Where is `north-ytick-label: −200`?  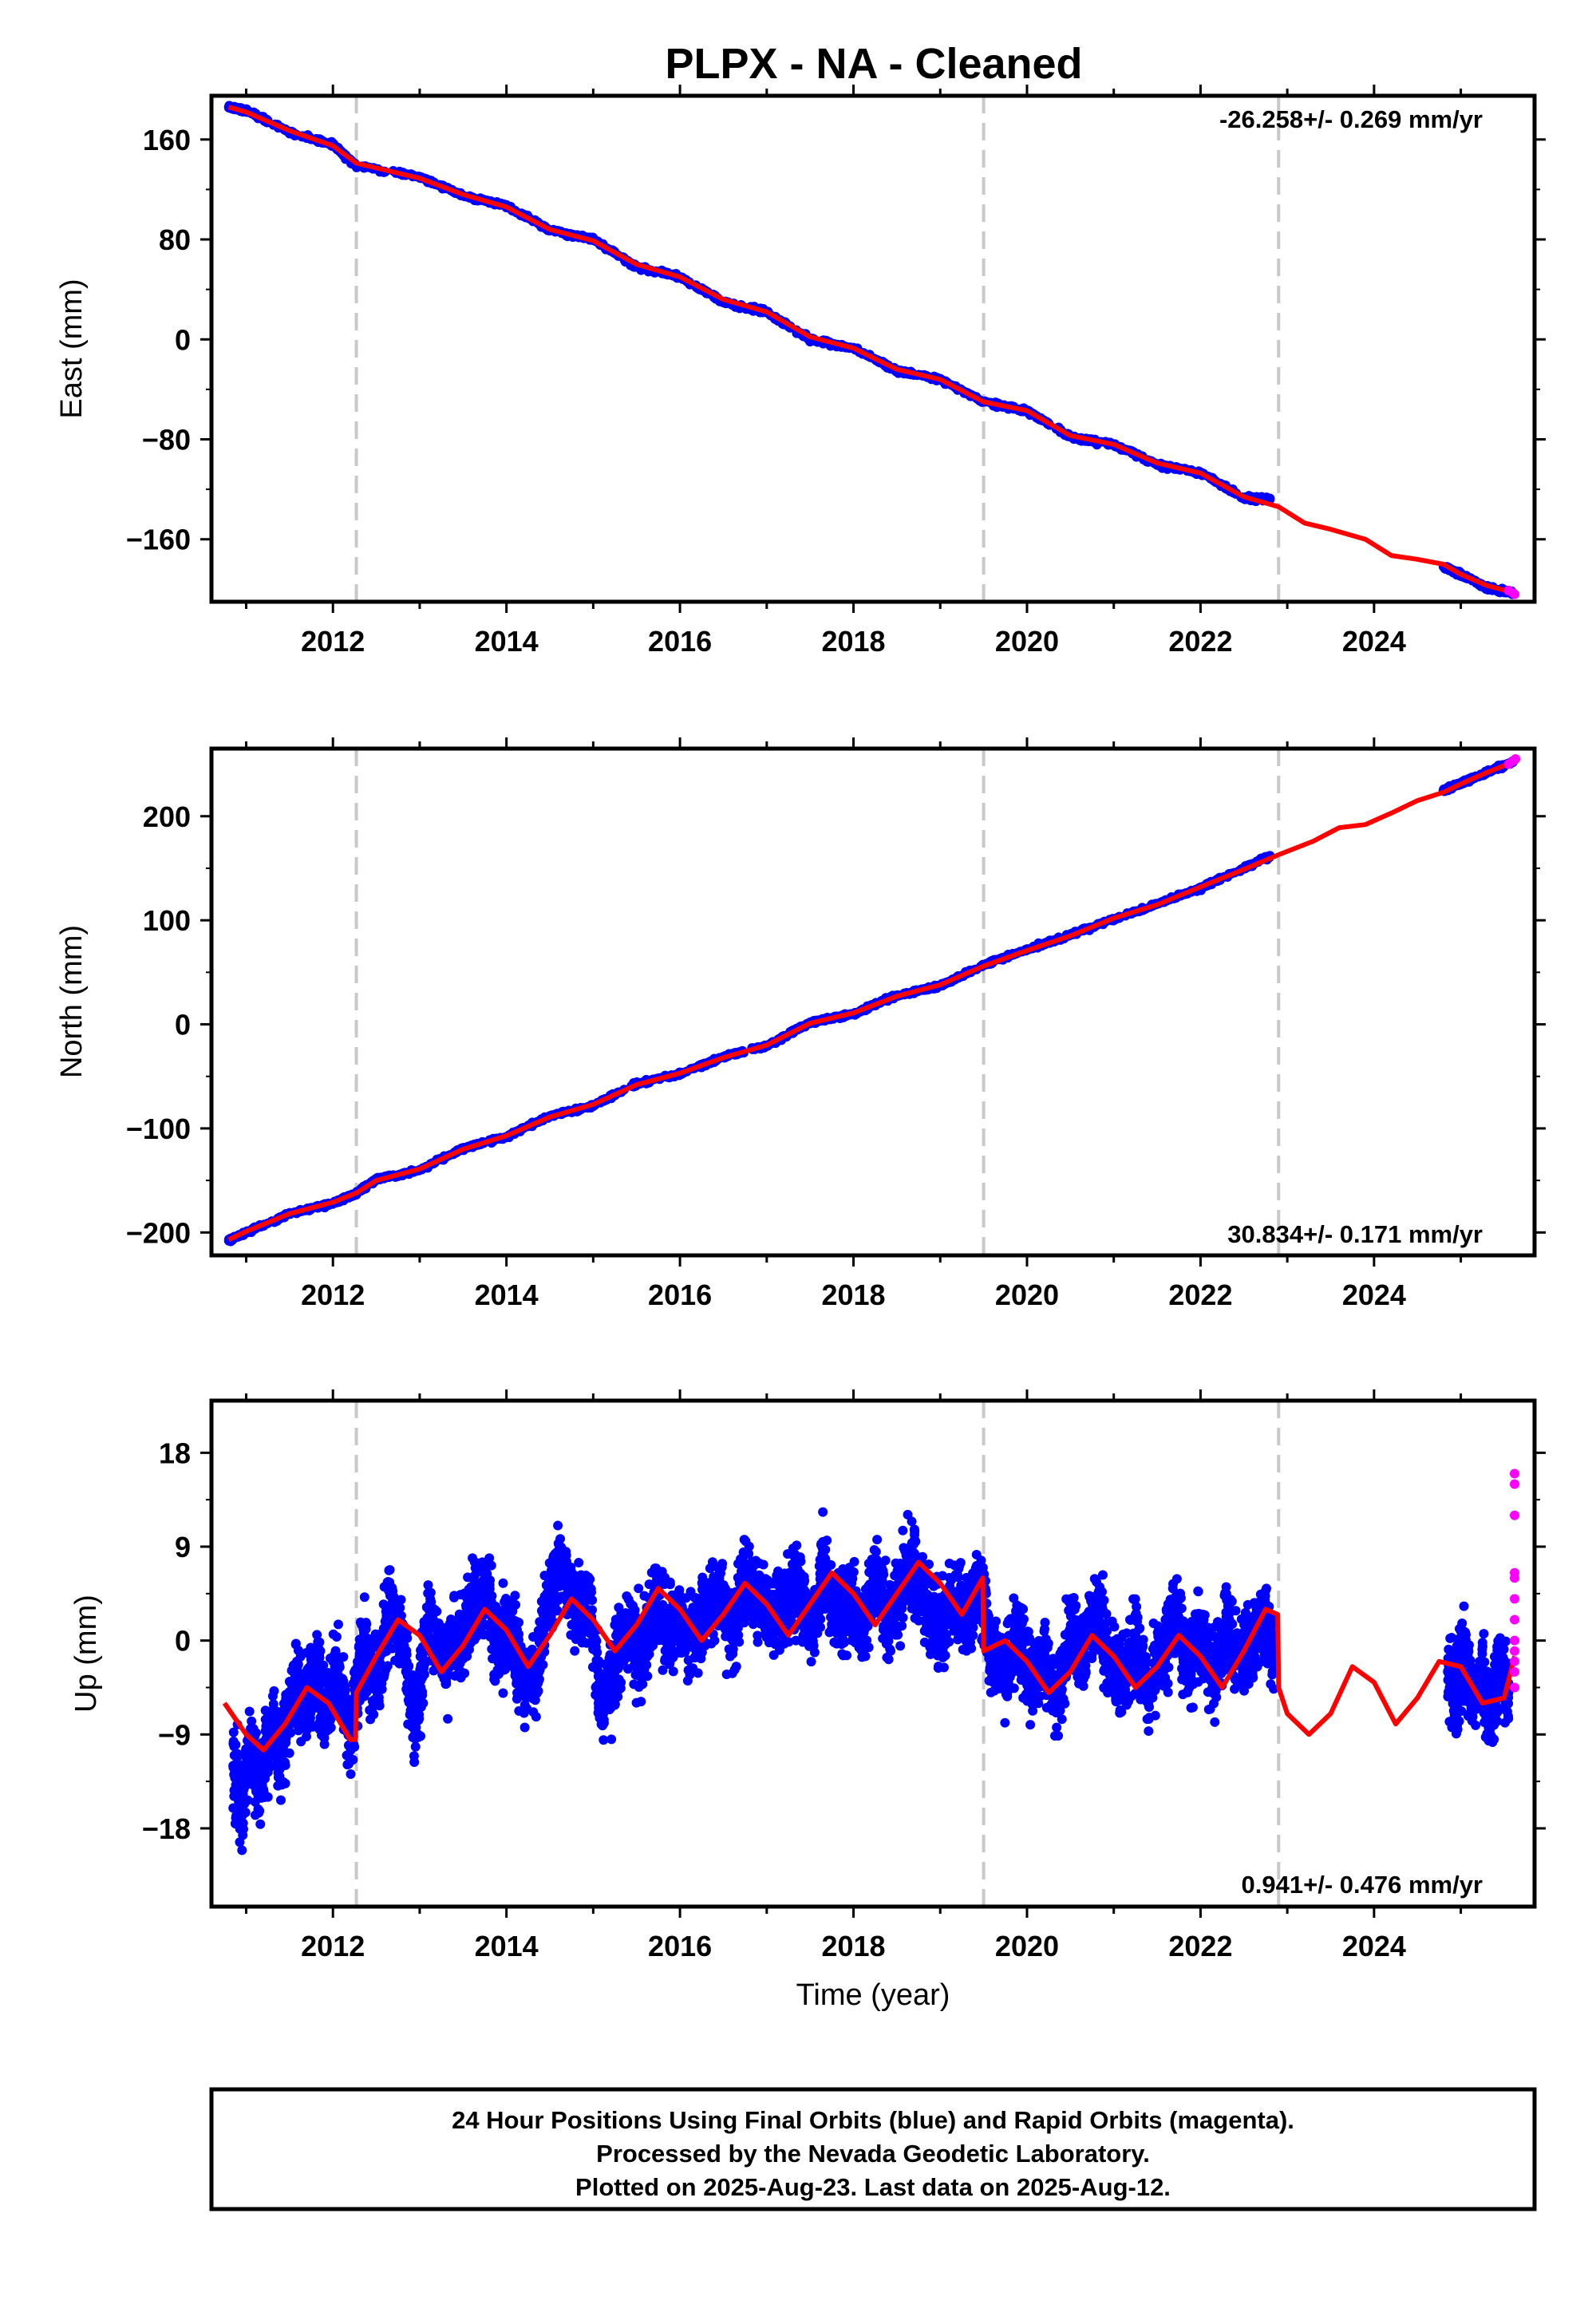 north-ytick-label: −200 is located at coordinates (158, 1232).